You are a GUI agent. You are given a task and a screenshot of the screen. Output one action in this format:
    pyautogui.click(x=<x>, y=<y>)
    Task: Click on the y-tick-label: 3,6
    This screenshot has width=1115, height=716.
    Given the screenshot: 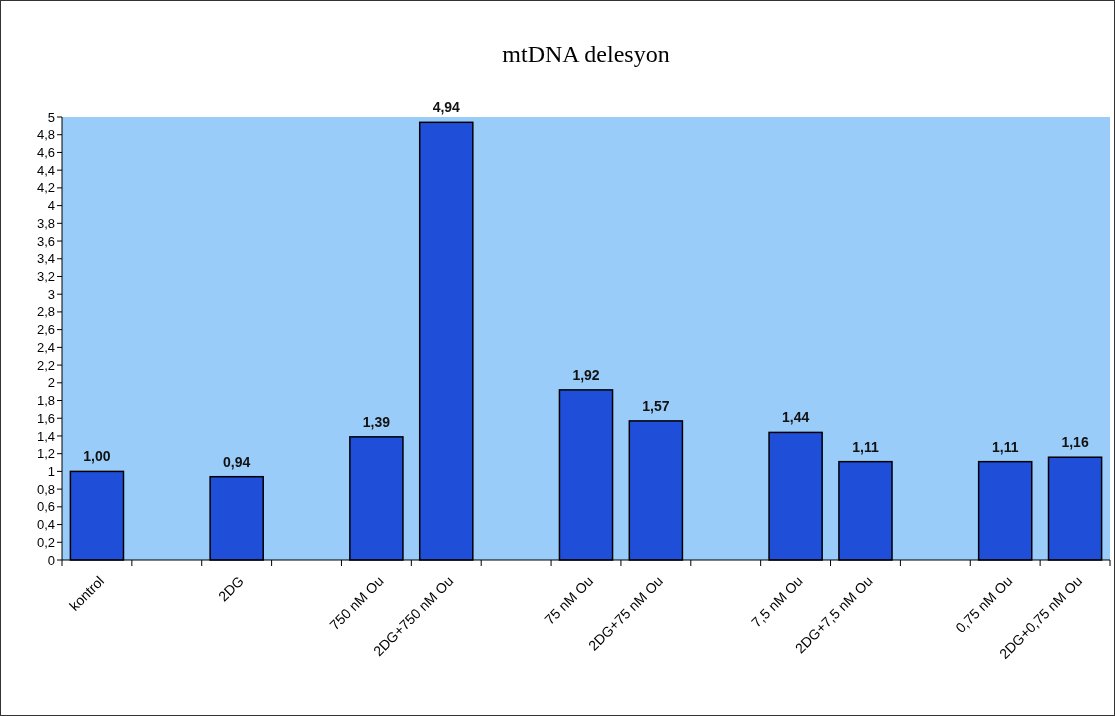 What is the action you would take?
    pyautogui.click(x=45, y=241)
    